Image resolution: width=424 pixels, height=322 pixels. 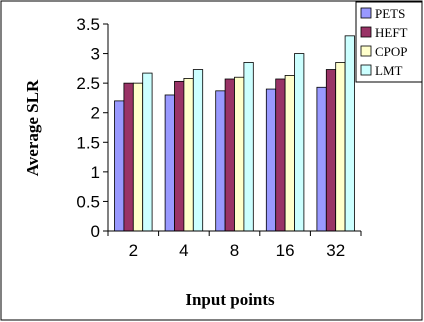 What do you see at coordinates (335, 250) in the screenshot?
I see `x-tick-label: 32` at bounding box center [335, 250].